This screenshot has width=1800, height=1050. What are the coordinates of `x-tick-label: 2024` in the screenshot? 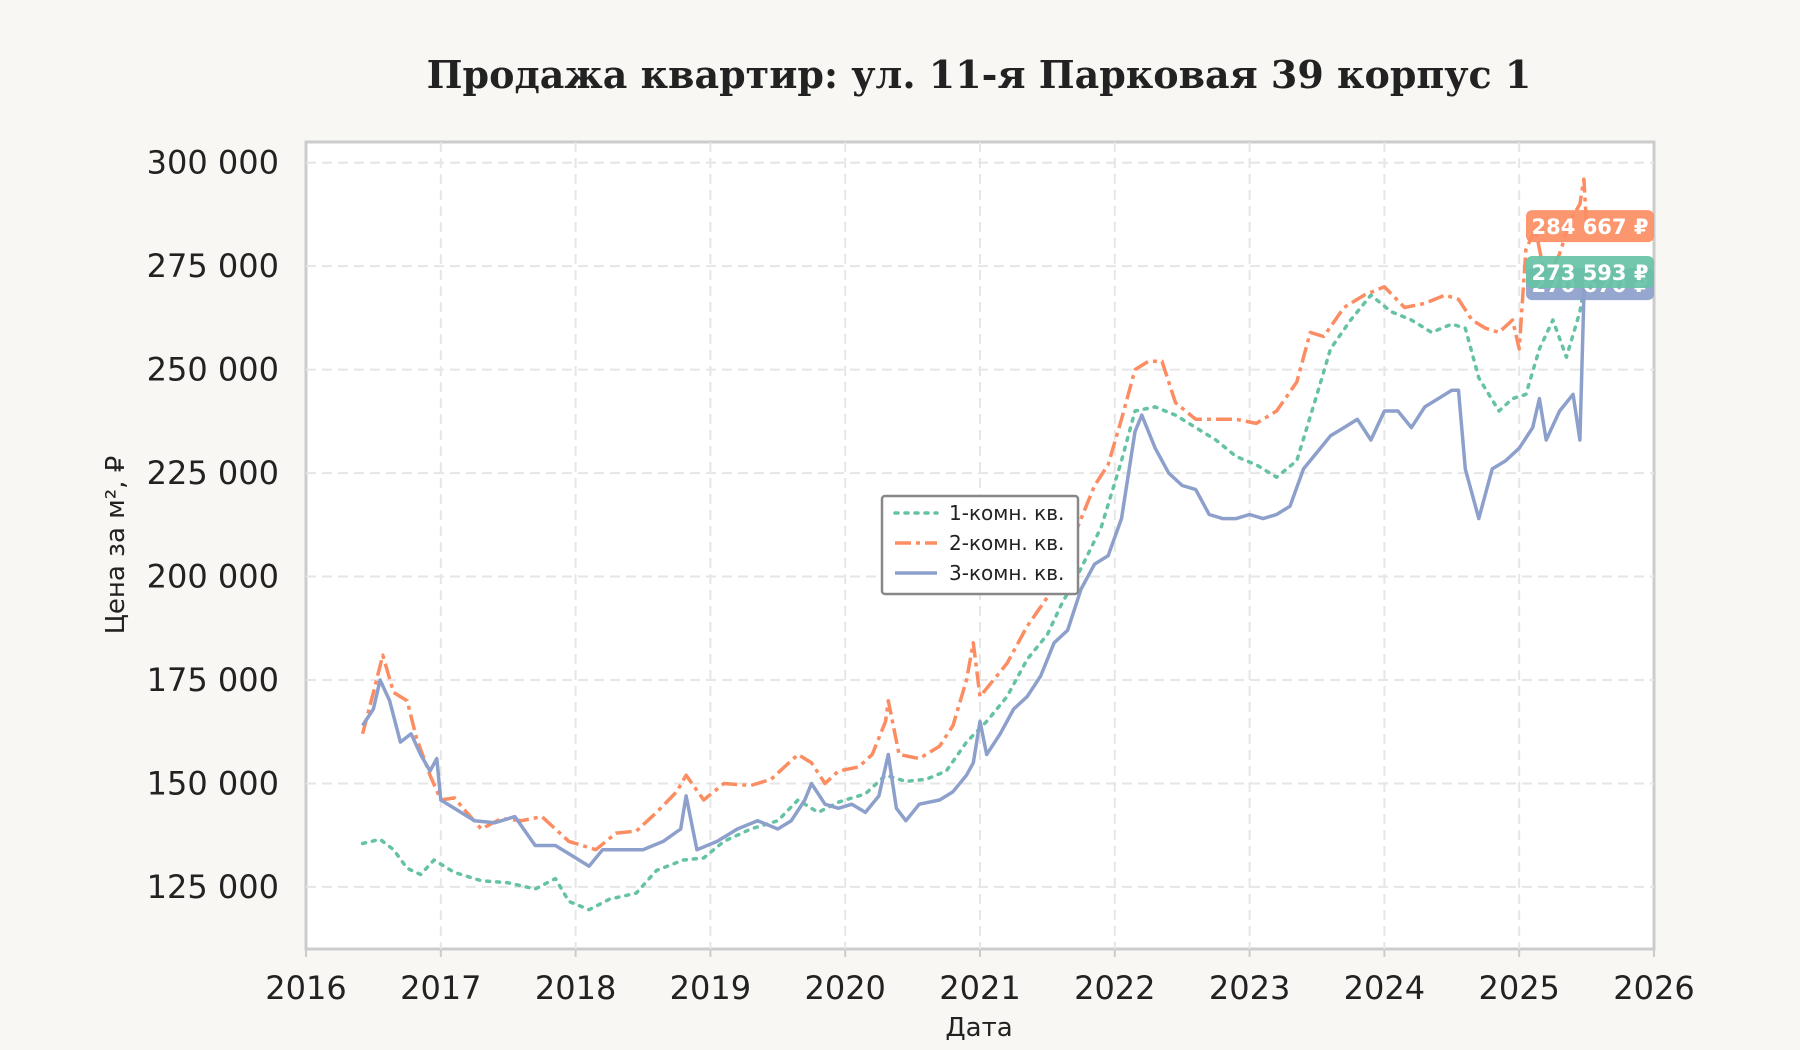 It's located at (1384, 988).